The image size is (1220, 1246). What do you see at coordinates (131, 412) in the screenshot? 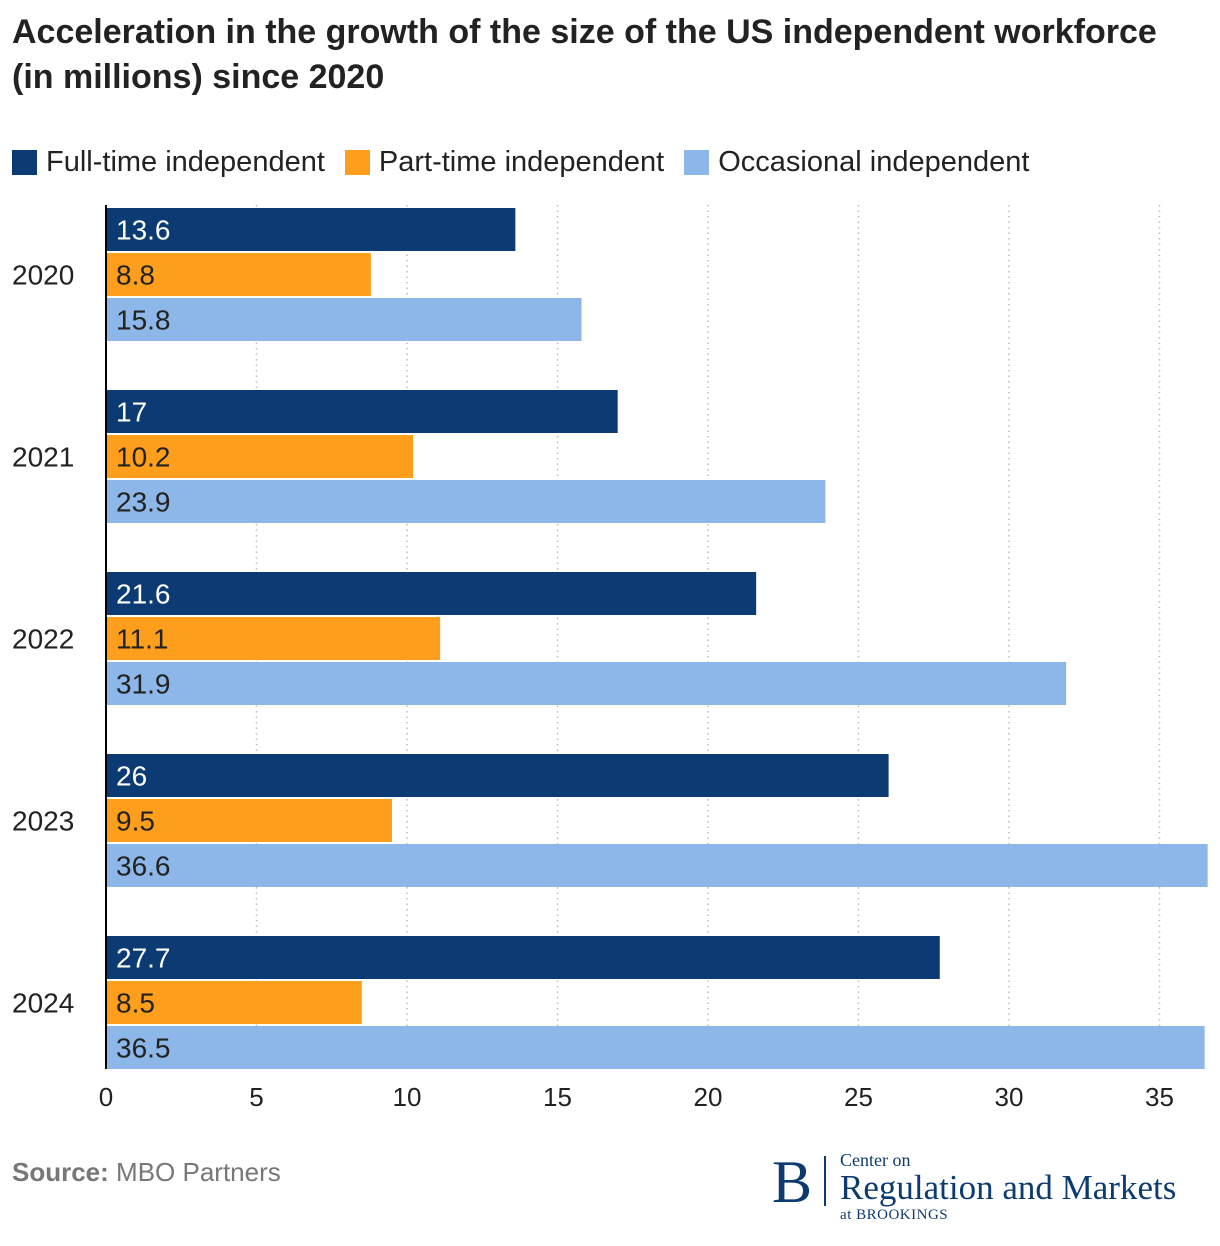
I see `data-label-2021-0: 17` at bounding box center [131, 412].